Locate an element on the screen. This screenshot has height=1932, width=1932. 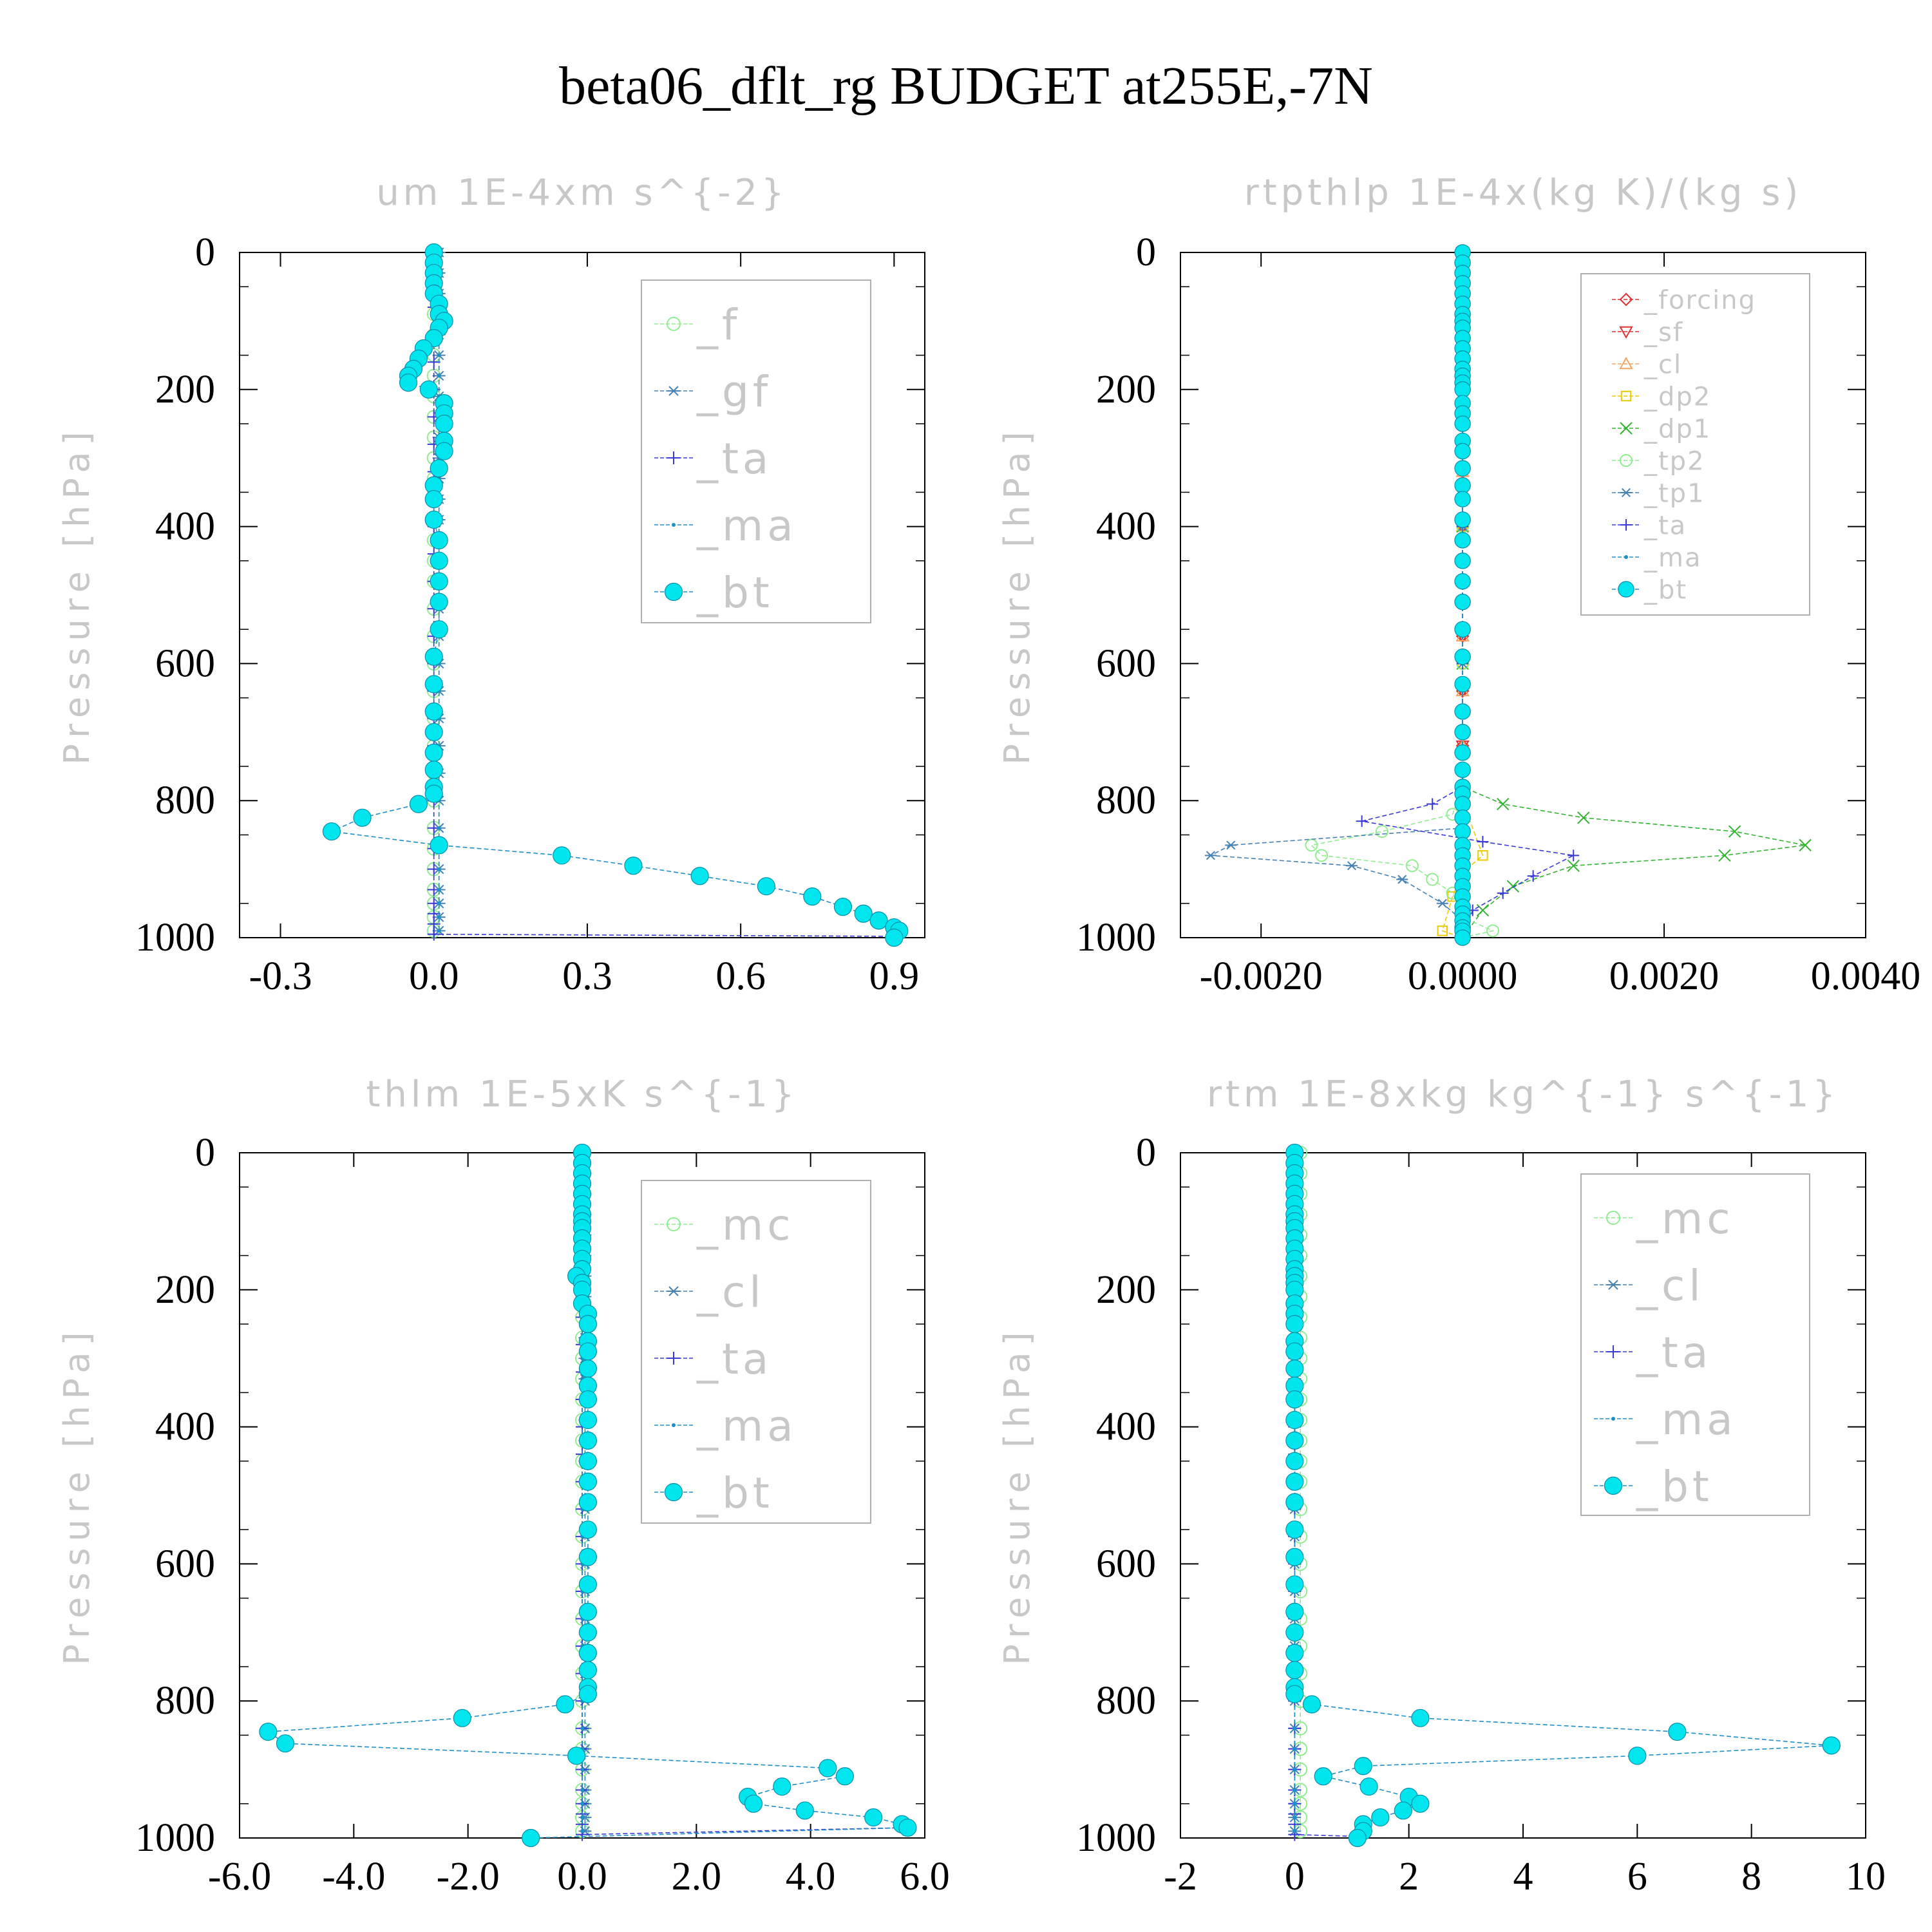
legend-label: _sf is located at coordinates (1663, 332).